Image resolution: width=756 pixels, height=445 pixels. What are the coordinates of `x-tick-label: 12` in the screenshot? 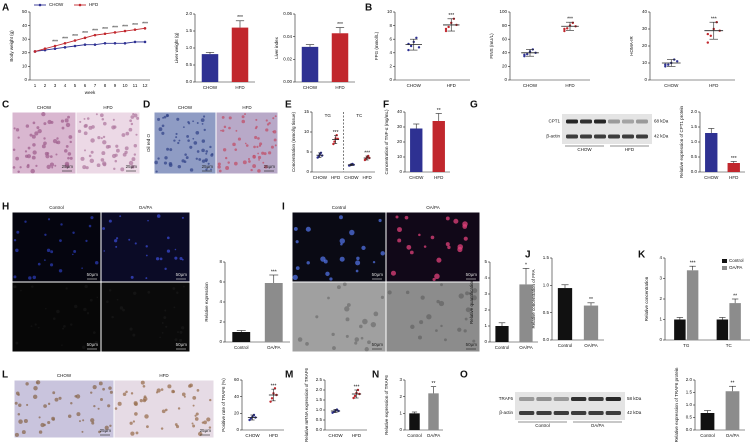 It's located at (145, 85).